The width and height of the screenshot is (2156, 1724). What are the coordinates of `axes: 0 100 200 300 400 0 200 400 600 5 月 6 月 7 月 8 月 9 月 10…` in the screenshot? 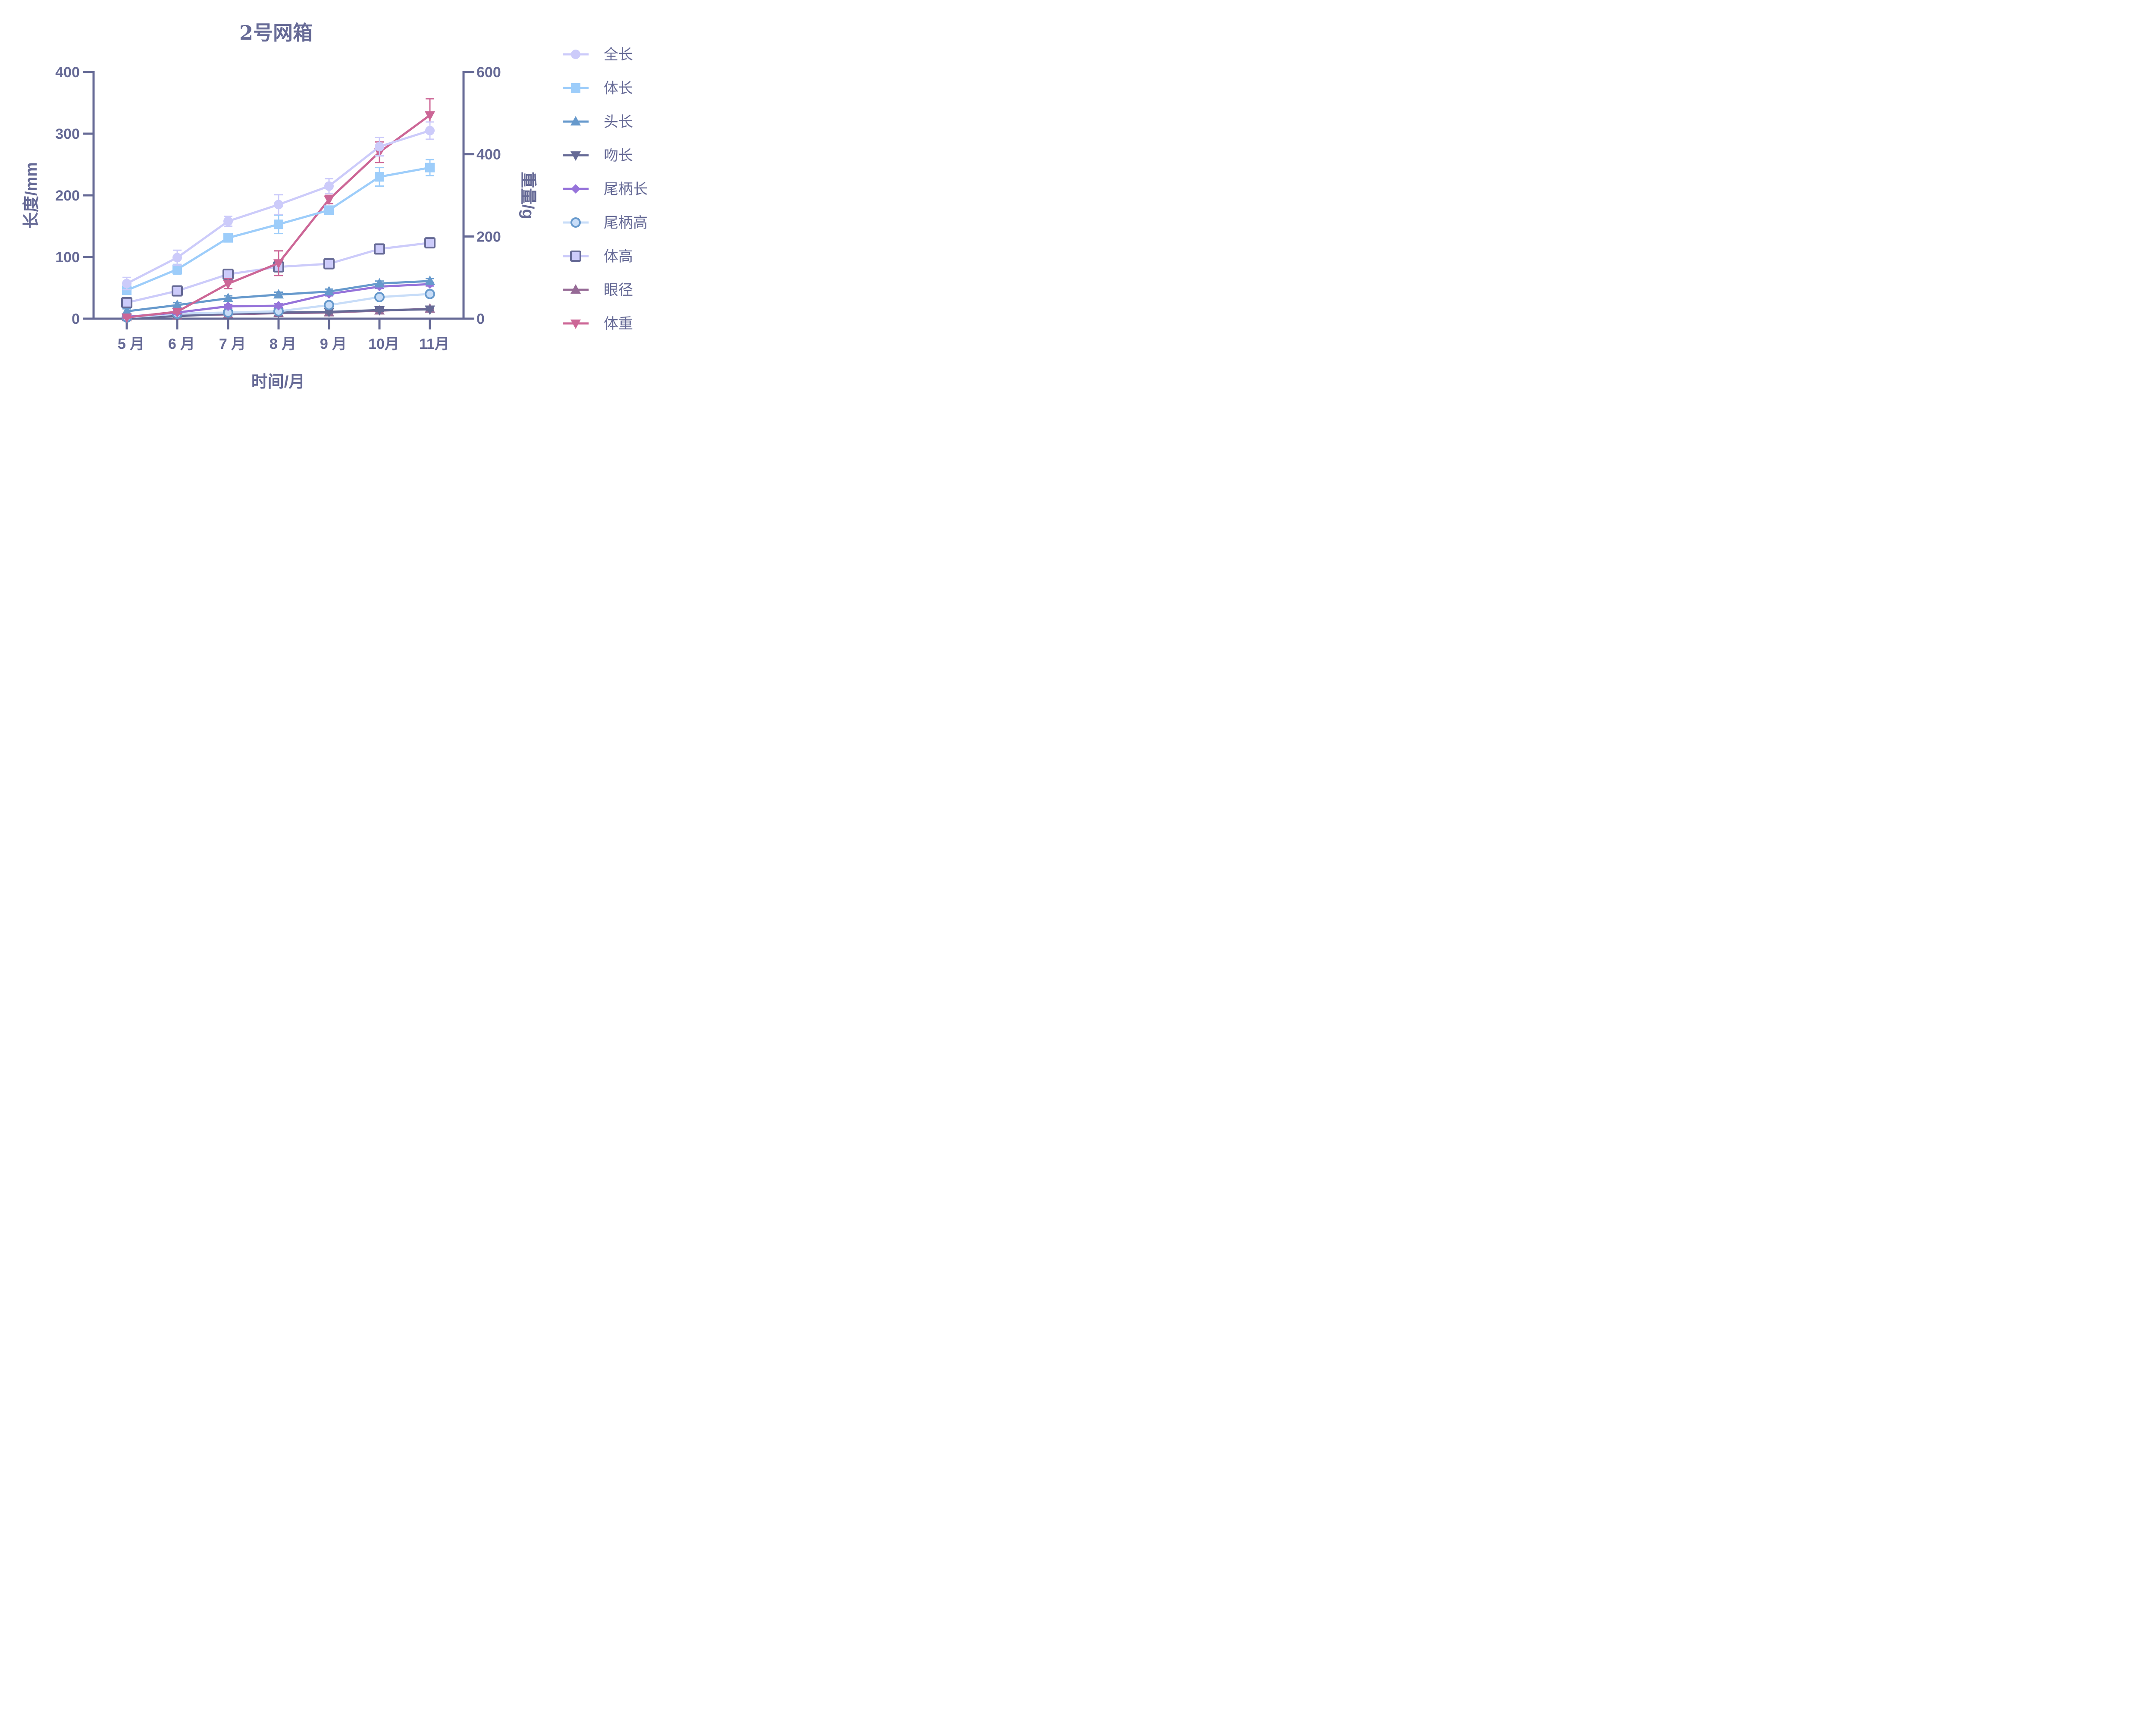 It's located at (278, 208).